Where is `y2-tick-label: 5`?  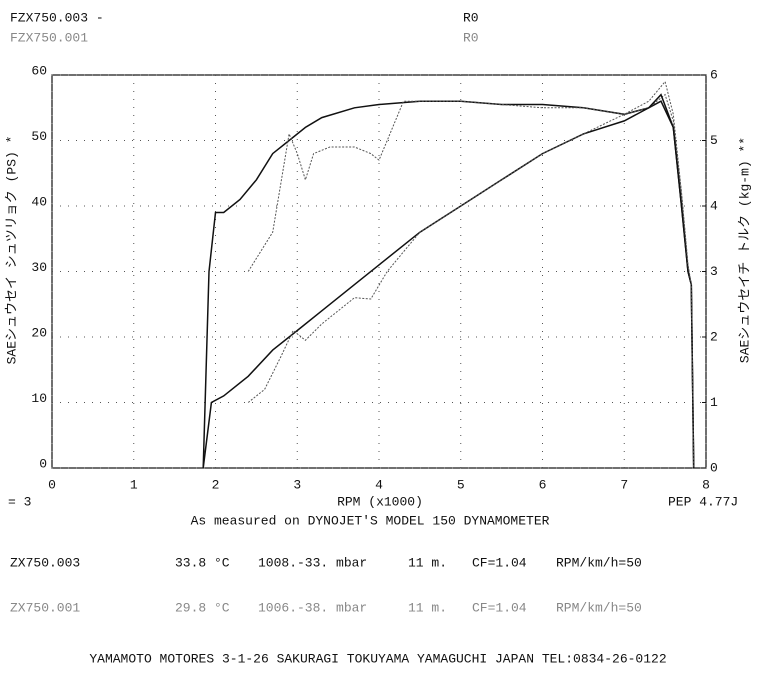 y2-tick-label: 5 is located at coordinates (714, 140).